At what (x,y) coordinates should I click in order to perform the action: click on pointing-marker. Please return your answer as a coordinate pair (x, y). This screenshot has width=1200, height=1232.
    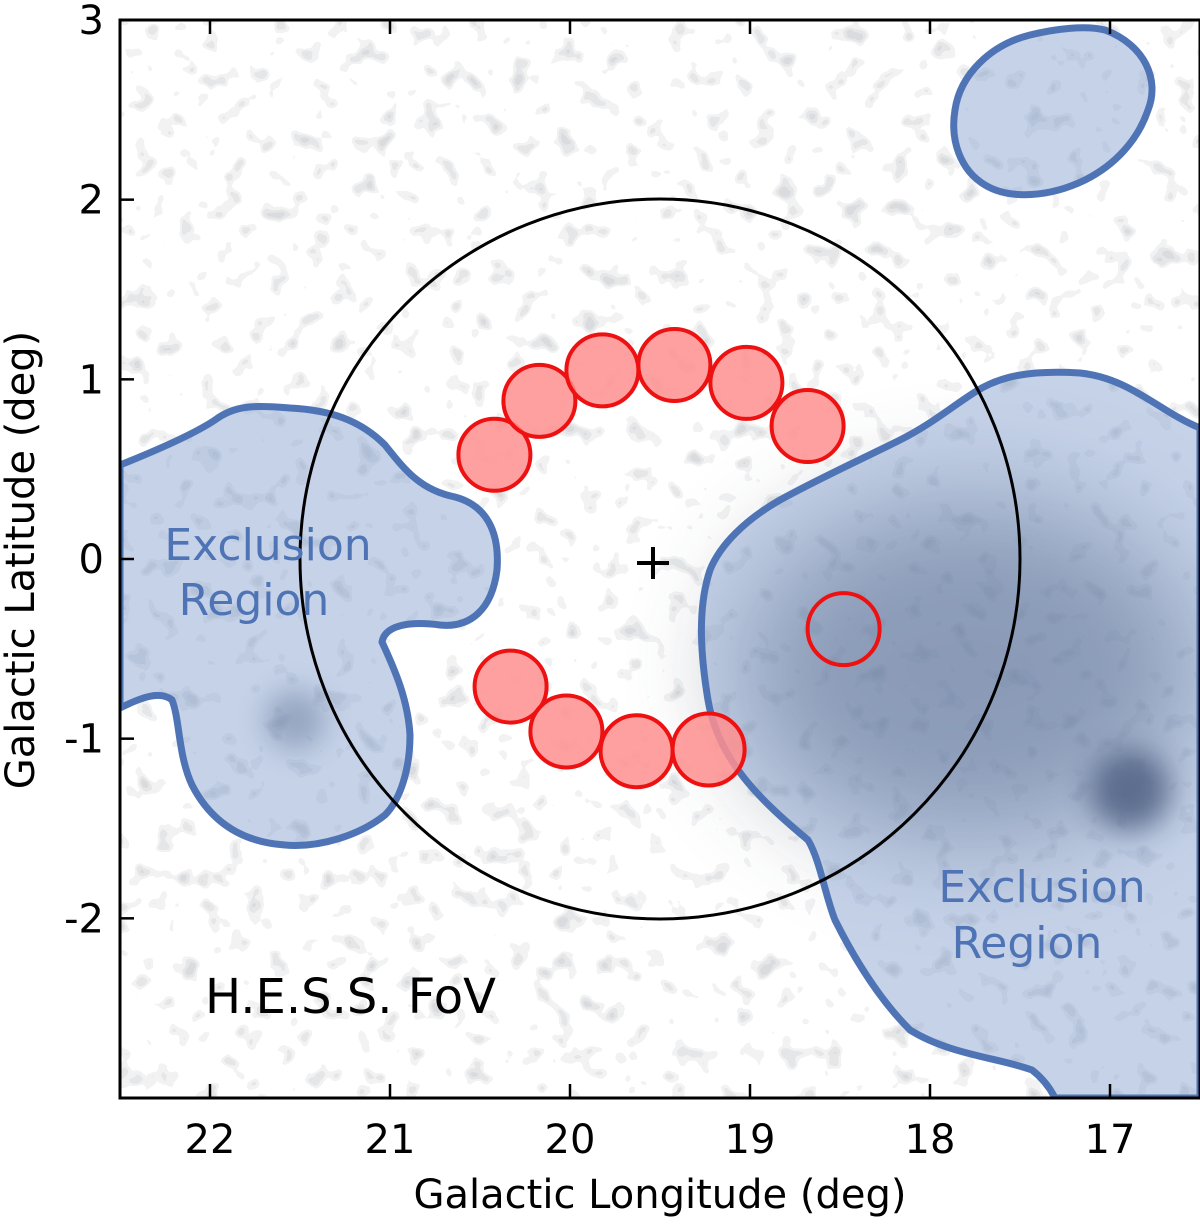
    Looking at the image, I should click on (653, 563).